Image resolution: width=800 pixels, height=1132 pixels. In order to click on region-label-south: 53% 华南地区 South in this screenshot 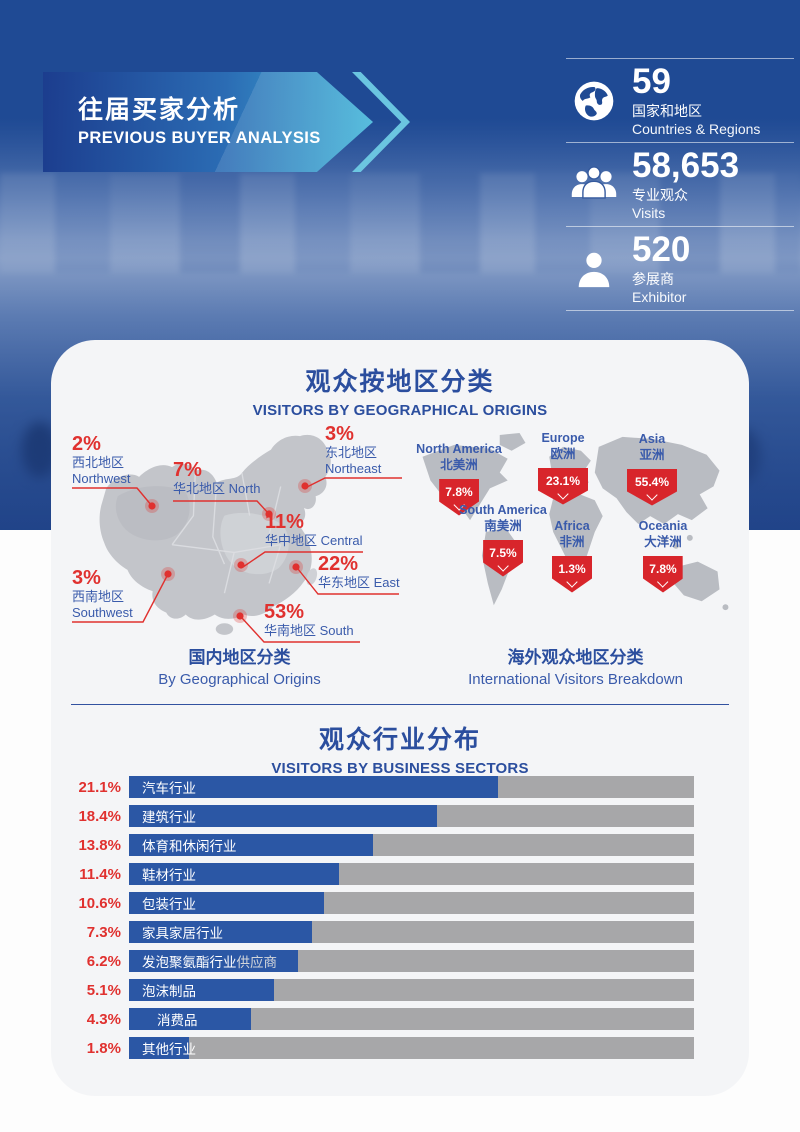, I will do `click(309, 619)`.